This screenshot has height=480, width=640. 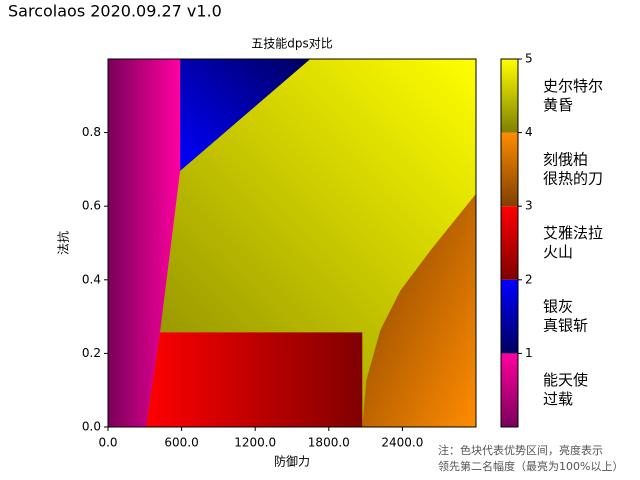 What do you see at coordinates (573, 178) in the screenshot?
I see `colorbar-label: 很热的刀` at bounding box center [573, 178].